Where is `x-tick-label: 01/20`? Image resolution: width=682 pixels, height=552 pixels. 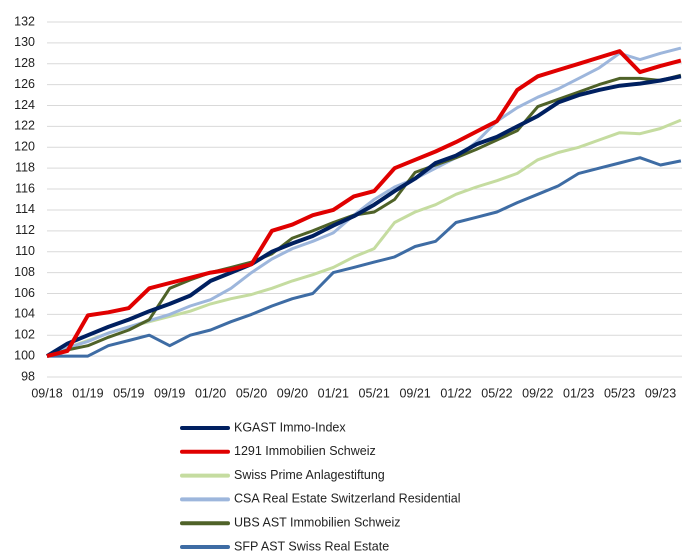
x-tick-label: 01/20 is located at coordinates (210, 393).